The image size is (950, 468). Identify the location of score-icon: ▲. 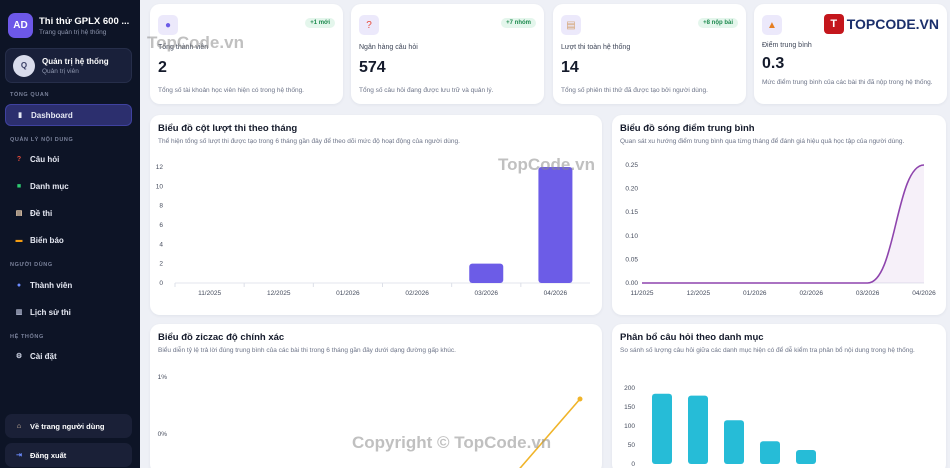
(772, 25).